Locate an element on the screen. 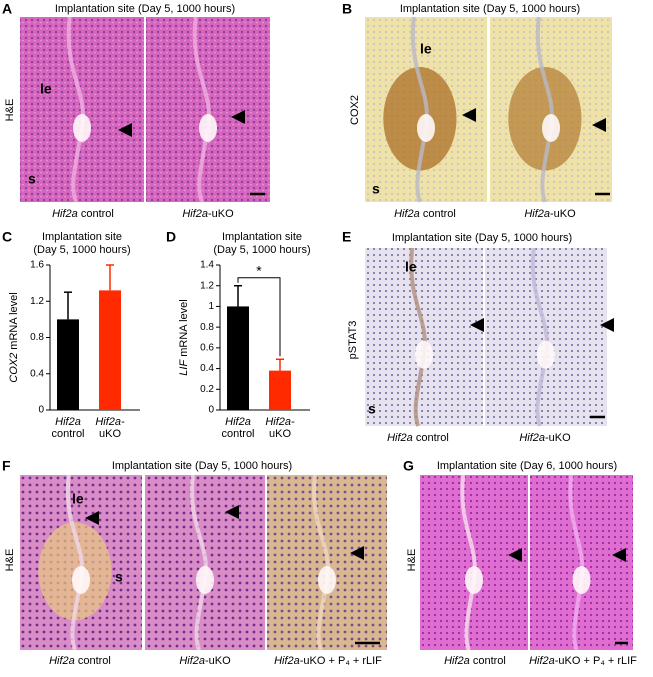  panel-label: D is located at coordinates (171, 237).